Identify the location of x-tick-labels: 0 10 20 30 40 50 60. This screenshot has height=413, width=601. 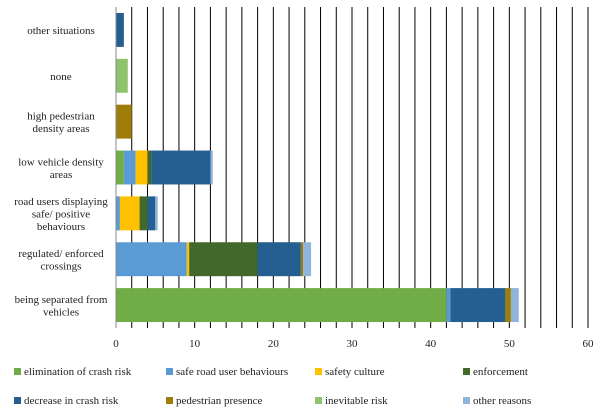
(353, 344).